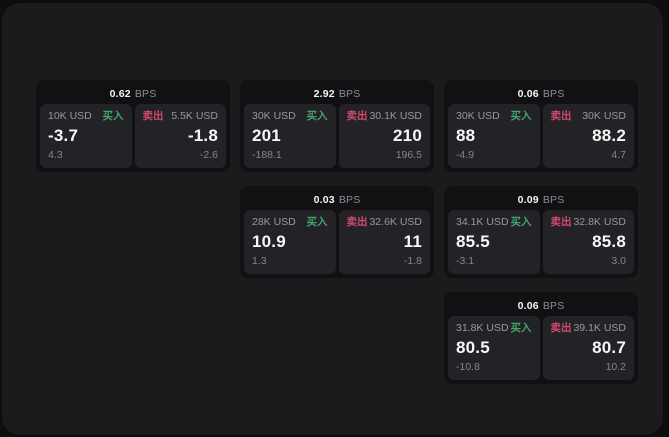 Image resolution: width=669 pixels, height=437 pixels. What do you see at coordinates (494, 242) in the screenshot?
I see `buy-tile: 34.1K USD 买入 85.5 -3.1` at bounding box center [494, 242].